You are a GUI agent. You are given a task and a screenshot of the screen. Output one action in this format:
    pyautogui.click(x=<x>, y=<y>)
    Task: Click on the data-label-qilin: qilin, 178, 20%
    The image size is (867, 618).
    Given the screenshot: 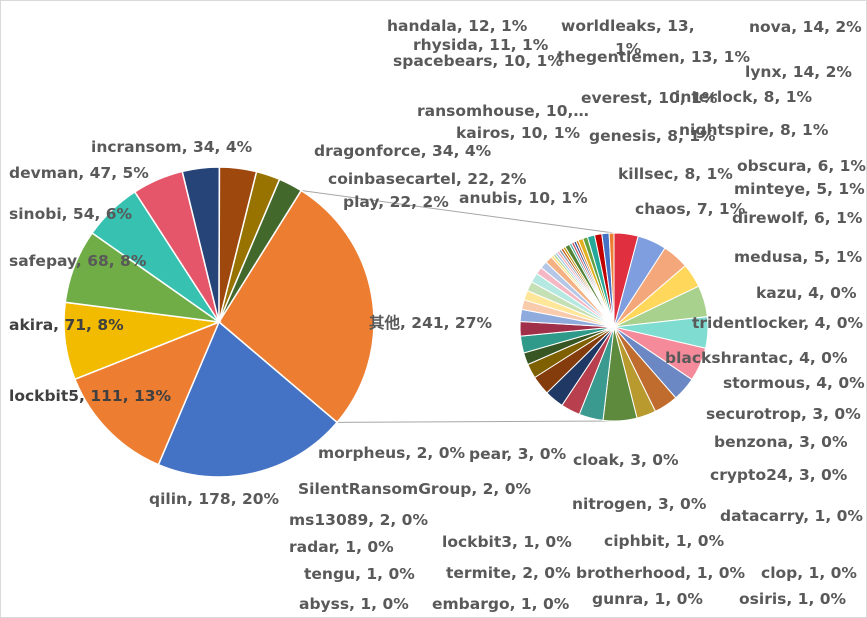 What is the action you would take?
    pyautogui.click(x=214, y=499)
    